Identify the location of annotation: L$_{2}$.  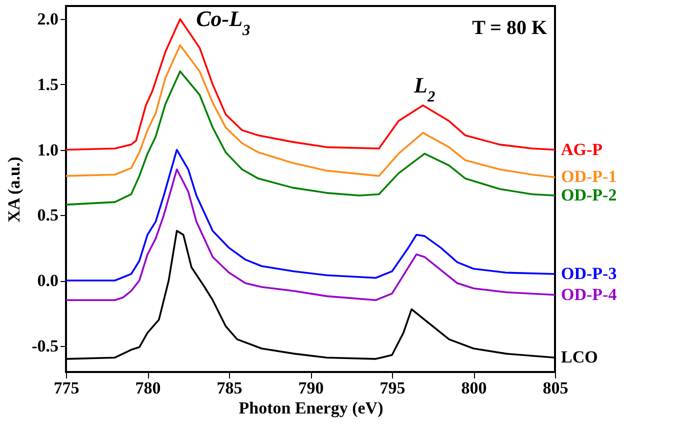
(424, 88).